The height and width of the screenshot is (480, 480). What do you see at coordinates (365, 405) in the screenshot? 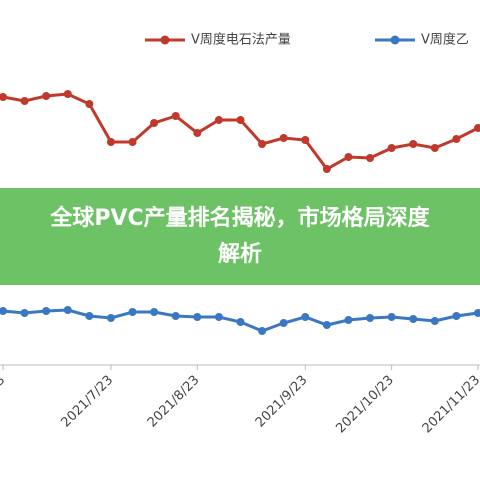
I see `x-tick-label: 2021/10/23` at bounding box center [365, 405].